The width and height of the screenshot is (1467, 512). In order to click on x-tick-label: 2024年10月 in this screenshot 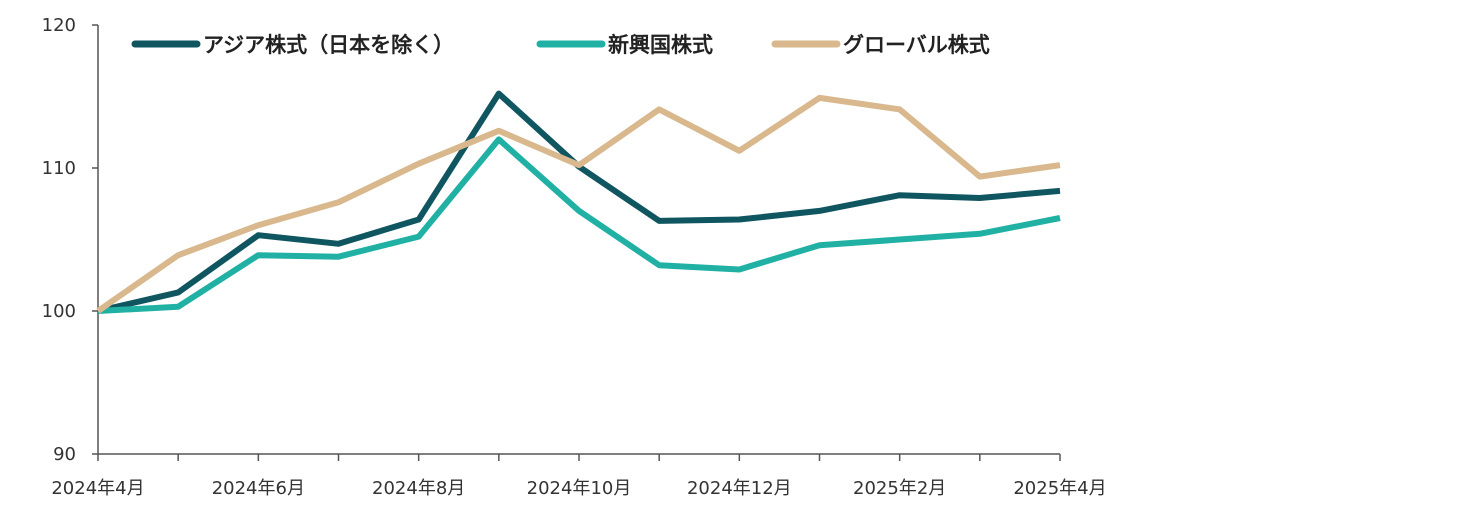, I will do `click(579, 488)`.